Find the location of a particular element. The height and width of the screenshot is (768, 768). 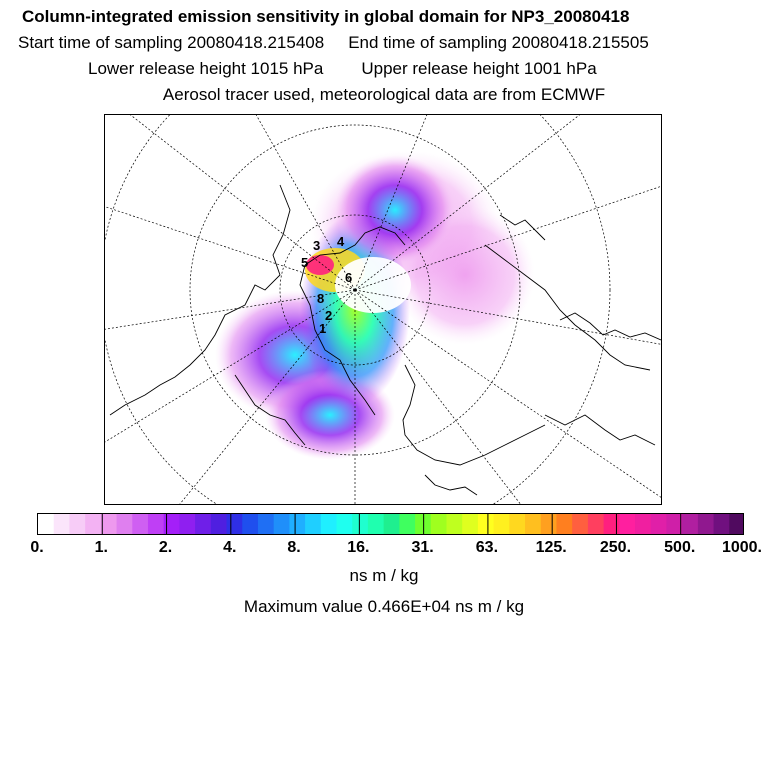

gap-region is located at coordinates (373, 285).